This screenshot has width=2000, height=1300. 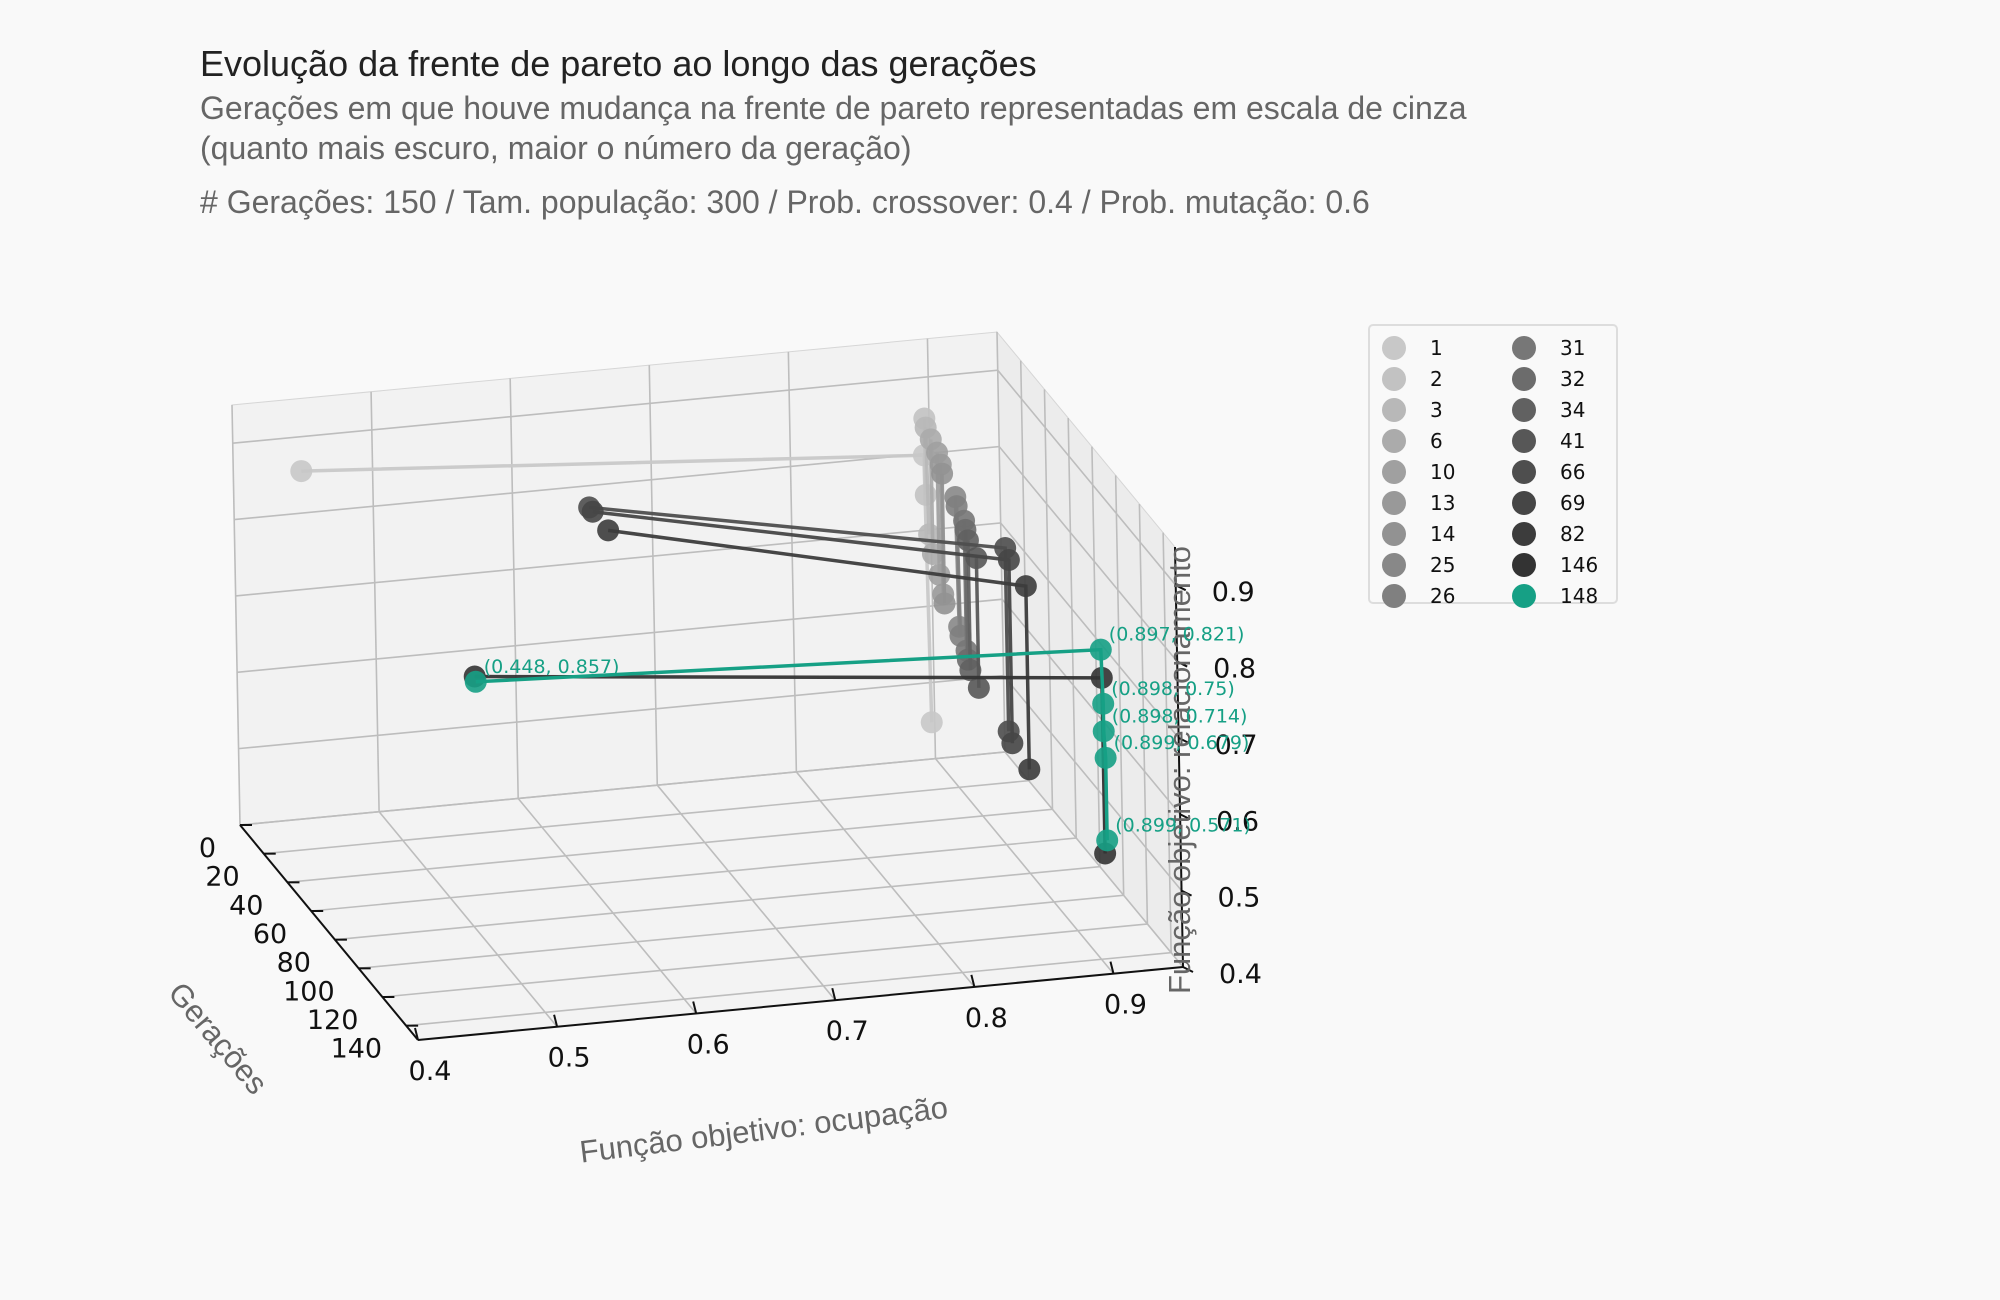 I want to click on x-tick-label: 0.9, so click(x=1125, y=1005).